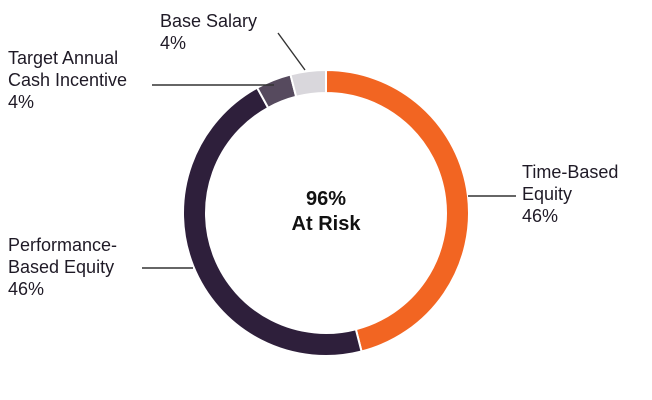 The width and height of the screenshot is (652, 400). I want to click on slice-label-target-annual-cash-incentive: Cash Incentive, so click(67, 80).